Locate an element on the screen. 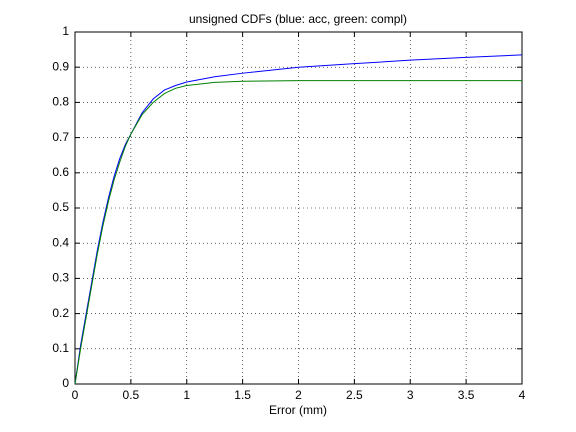 The height and width of the screenshot is (432, 576). y-tick-label: 0.3 is located at coordinates (60, 278).